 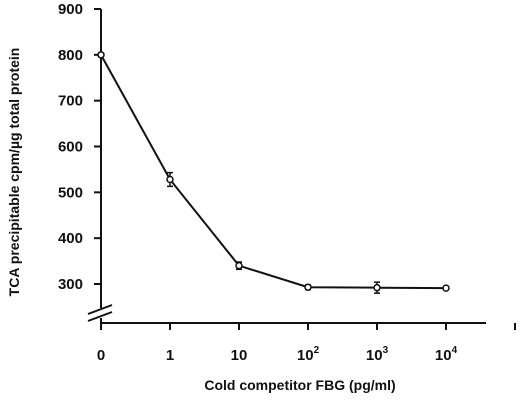 What do you see at coordinates (446, 354) in the screenshot?
I see `x-tick-label: 10⁴` at bounding box center [446, 354].